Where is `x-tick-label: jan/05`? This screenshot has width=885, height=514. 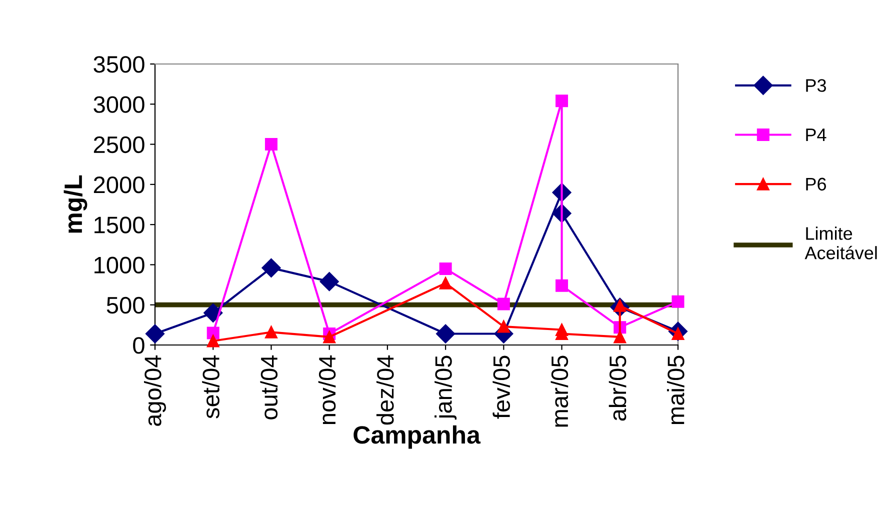
x-tick-label: jan/05 is located at coordinates (445, 388).